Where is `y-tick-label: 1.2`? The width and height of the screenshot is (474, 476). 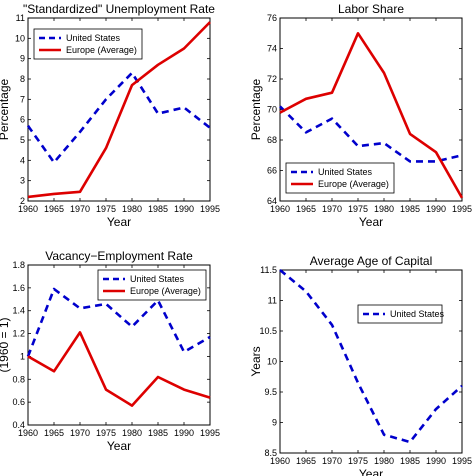
y-tick-label: 1.2 is located at coordinates (18, 334).